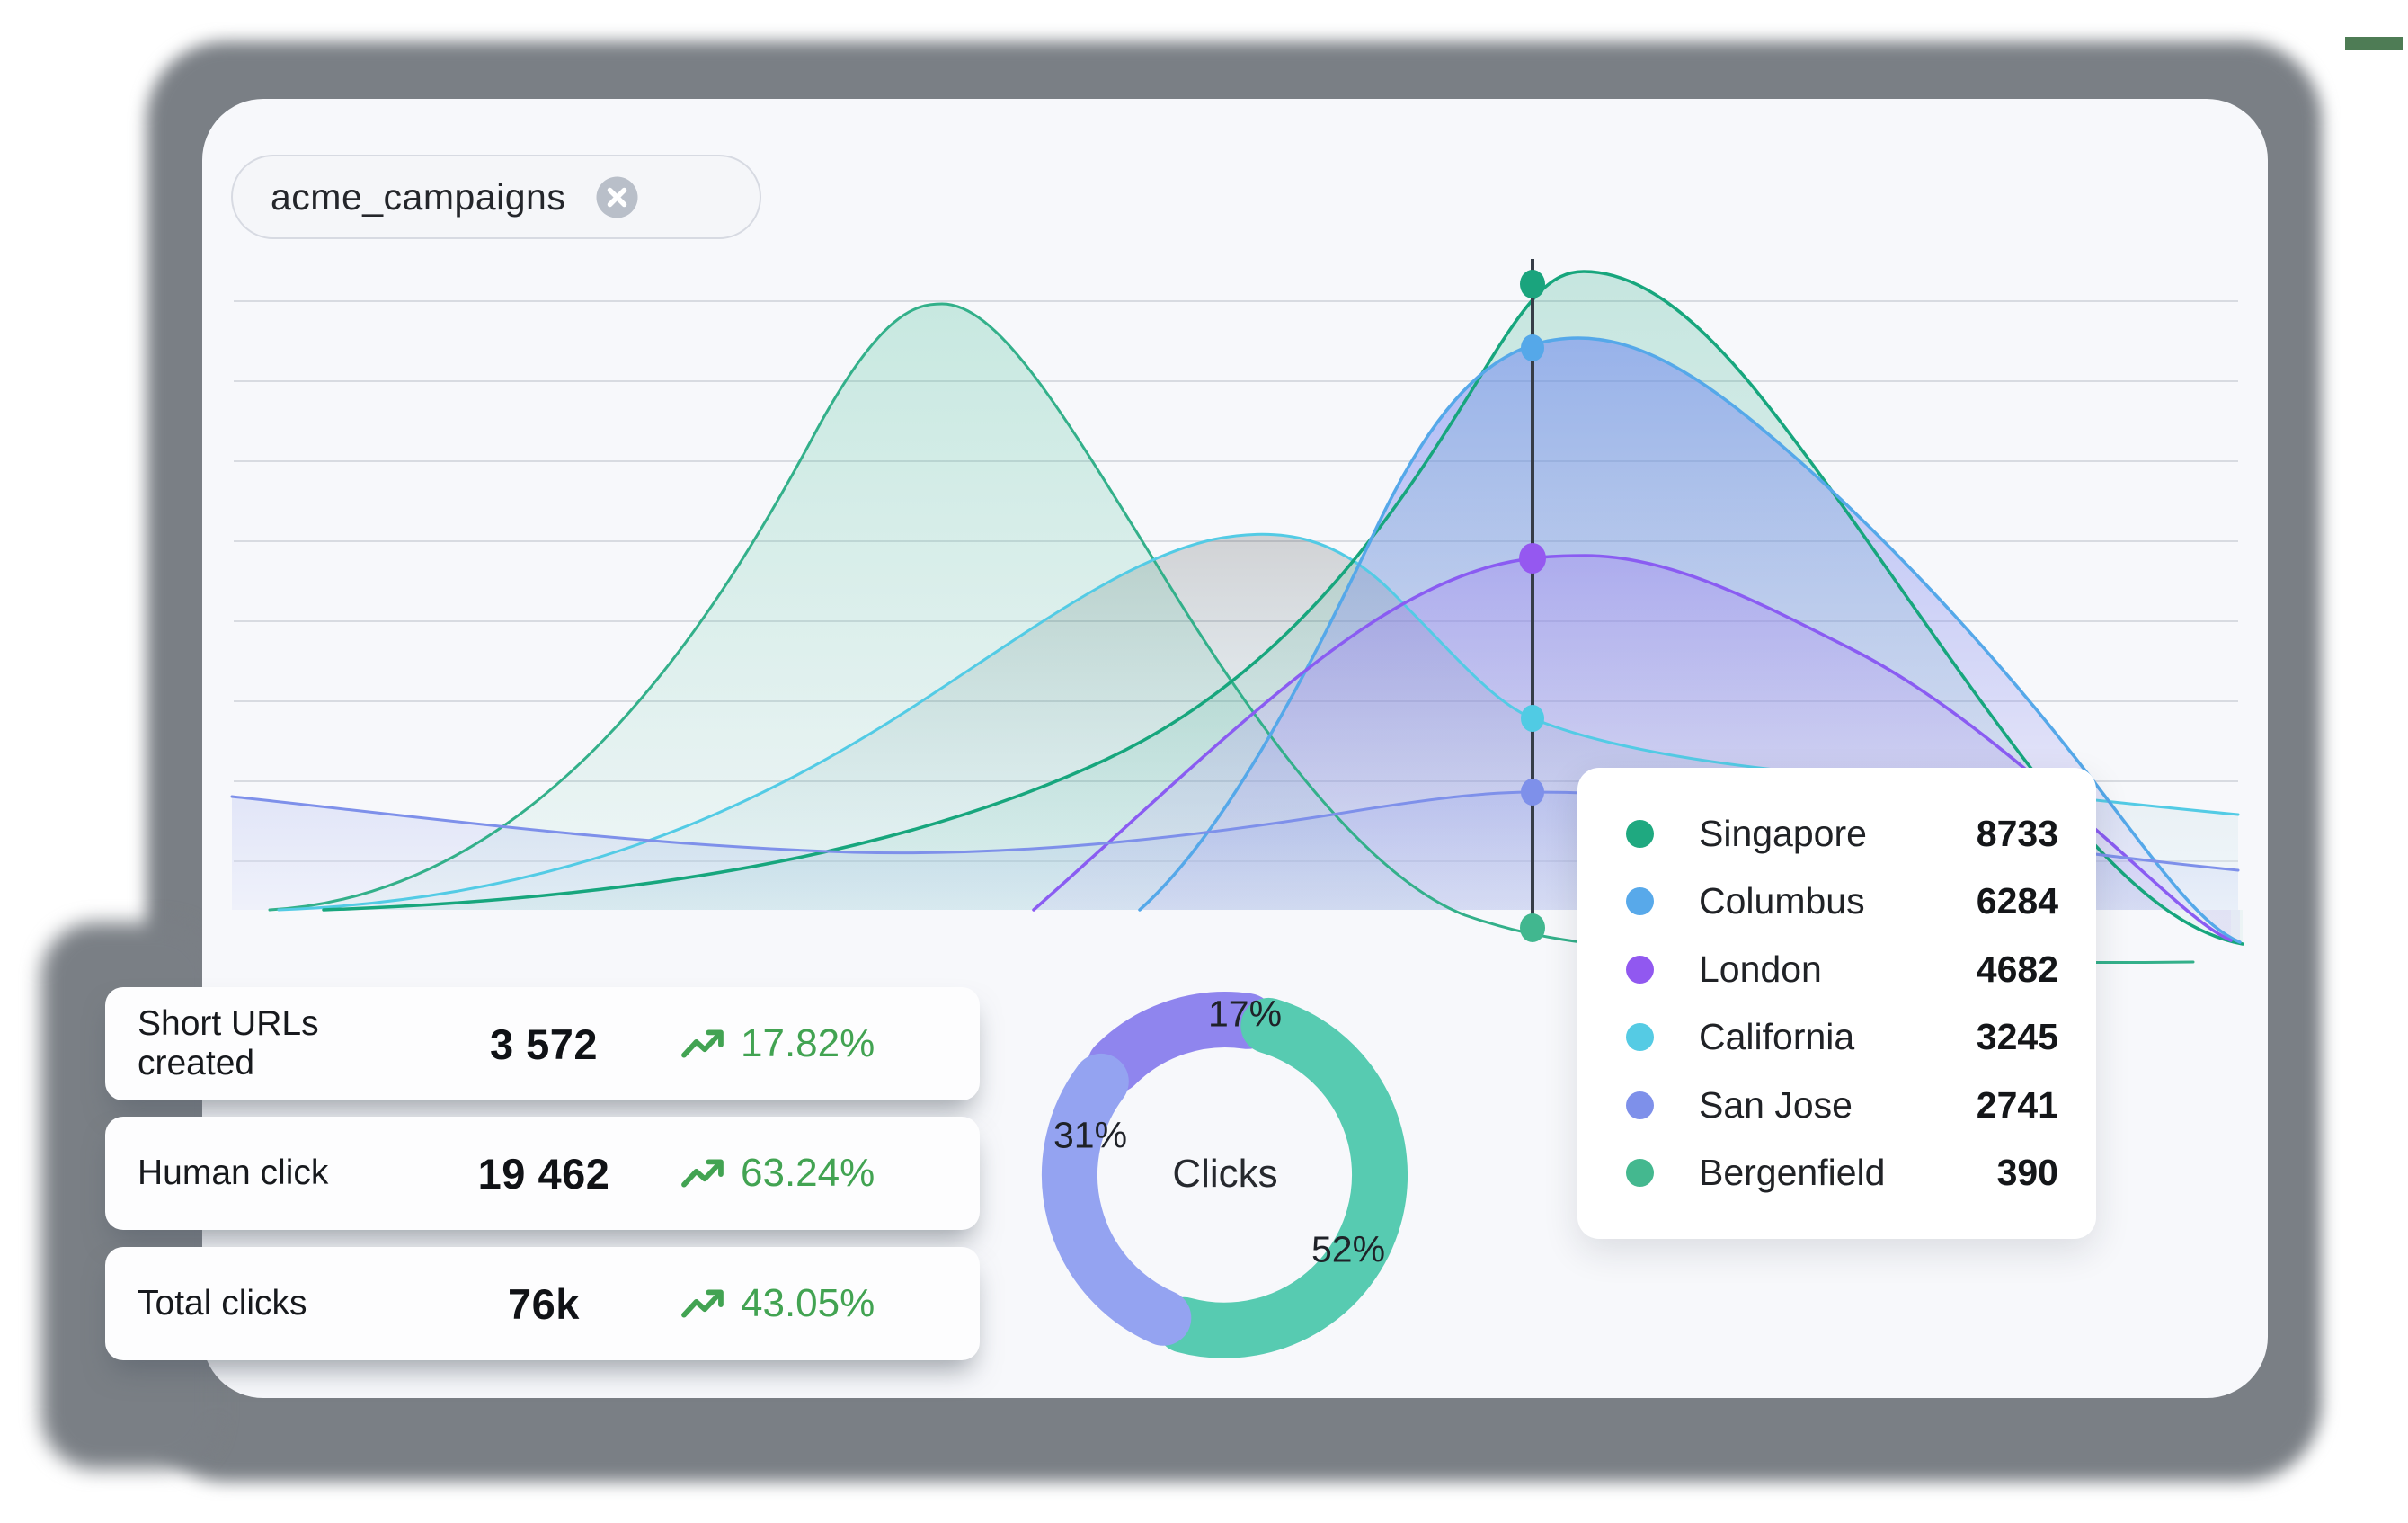  Describe the element at coordinates (808, 1043) in the screenshot. I see `stat-trend: 17.82%` at that location.